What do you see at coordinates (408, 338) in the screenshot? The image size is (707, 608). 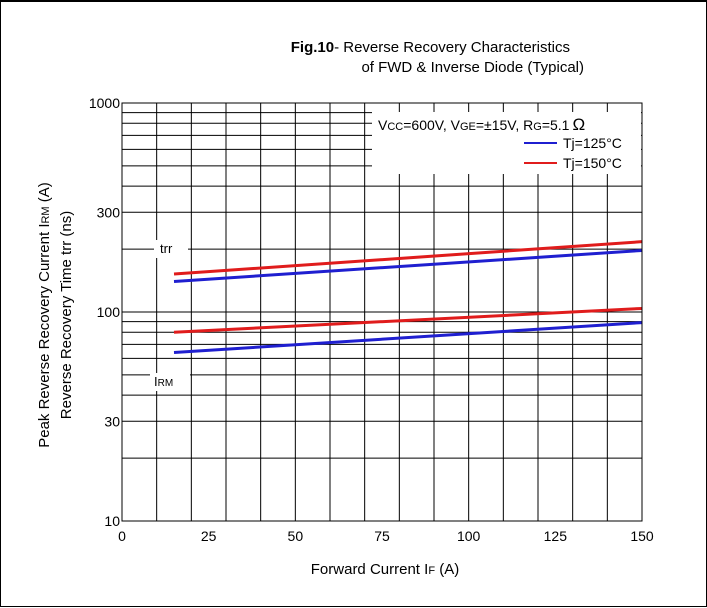 I see `series-line-irm-125c` at bounding box center [408, 338].